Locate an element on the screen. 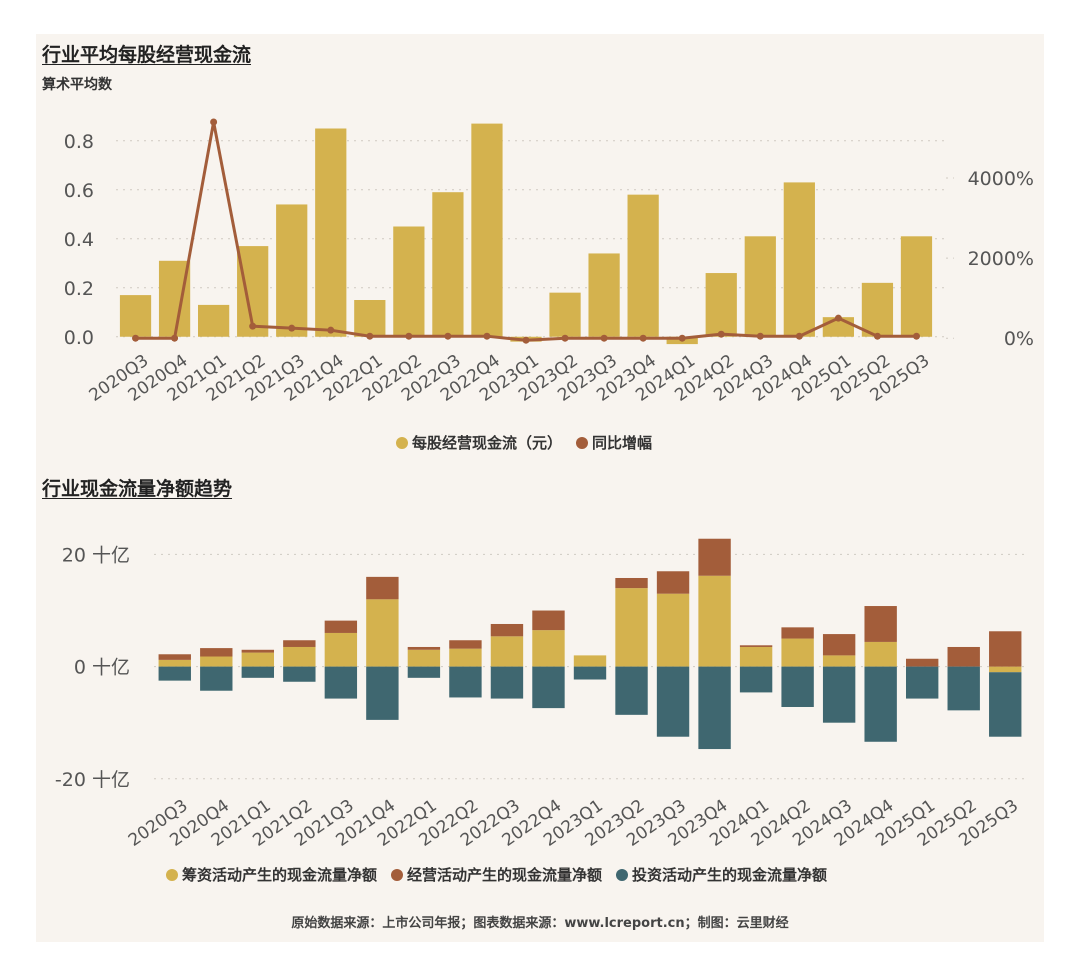 Image resolution: width=1080 pixels, height=978 pixels. legend-dot-brown is located at coordinates (397, 874).